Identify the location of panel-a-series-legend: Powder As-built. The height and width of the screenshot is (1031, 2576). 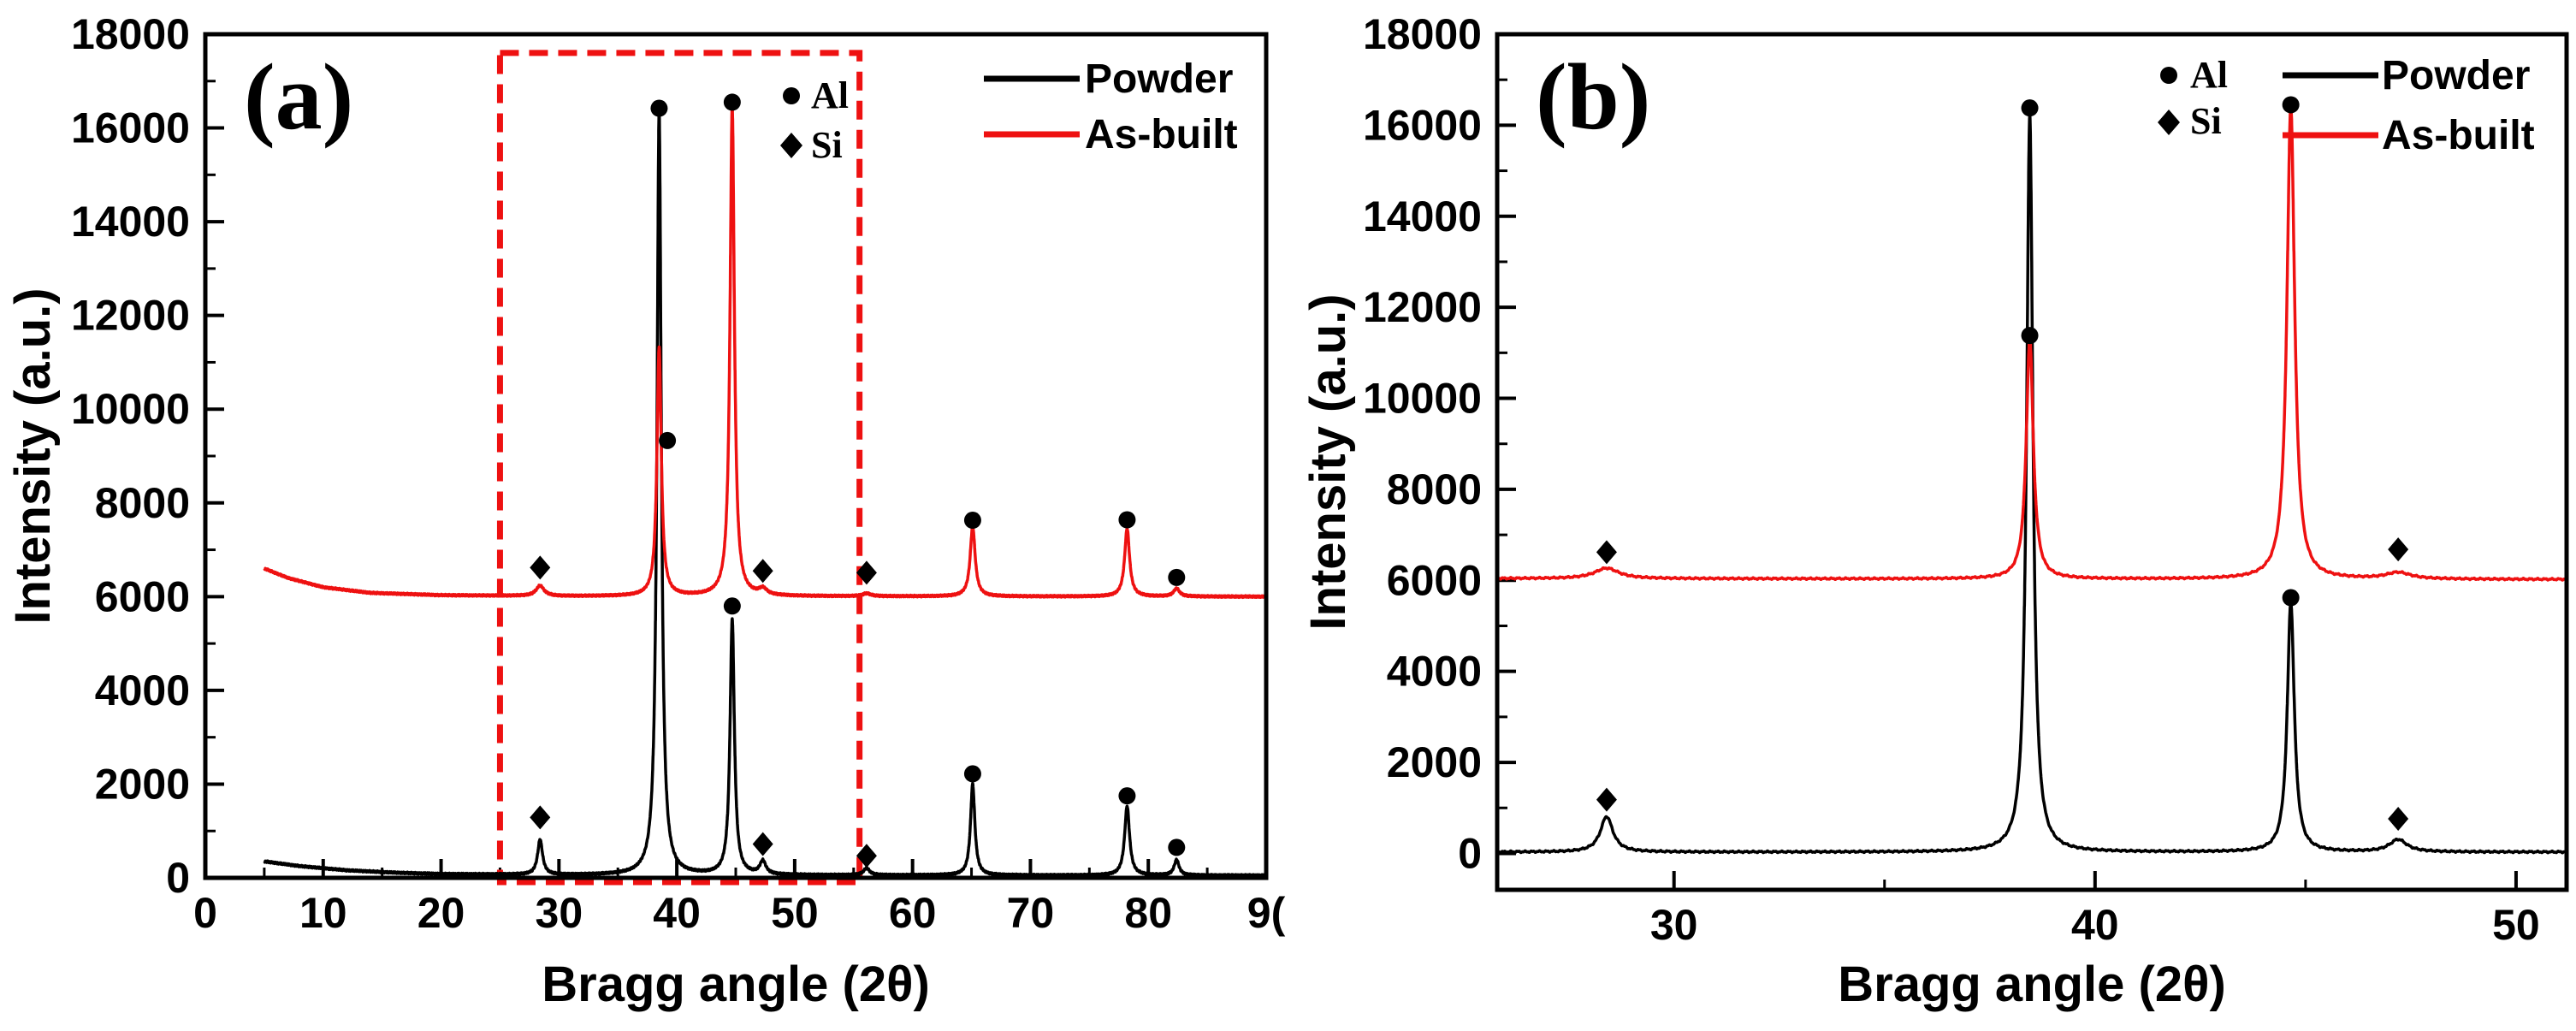
(1111, 106).